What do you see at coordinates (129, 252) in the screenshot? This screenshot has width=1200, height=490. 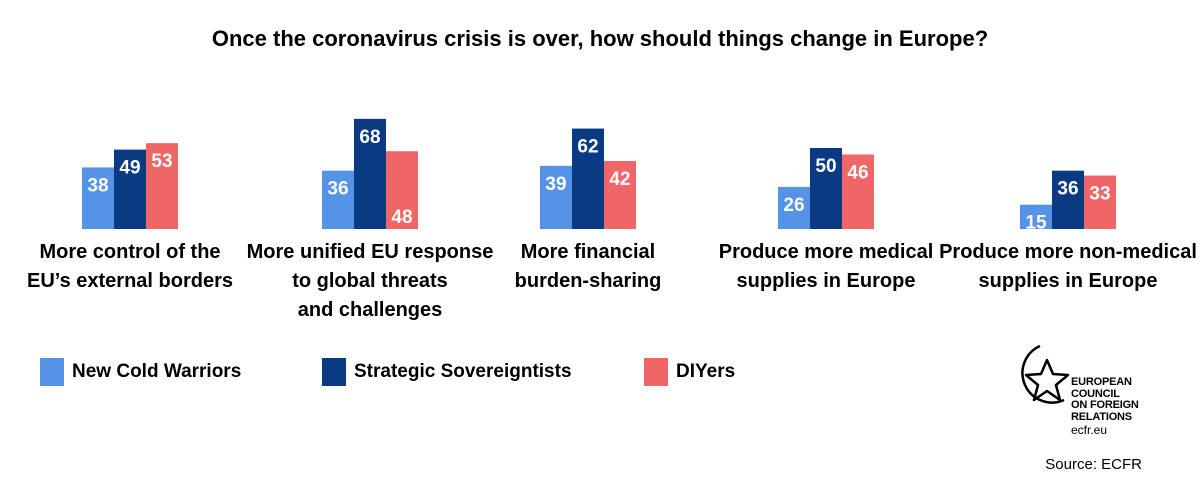 I see `category-label: More control of the` at bounding box center [129, 252].